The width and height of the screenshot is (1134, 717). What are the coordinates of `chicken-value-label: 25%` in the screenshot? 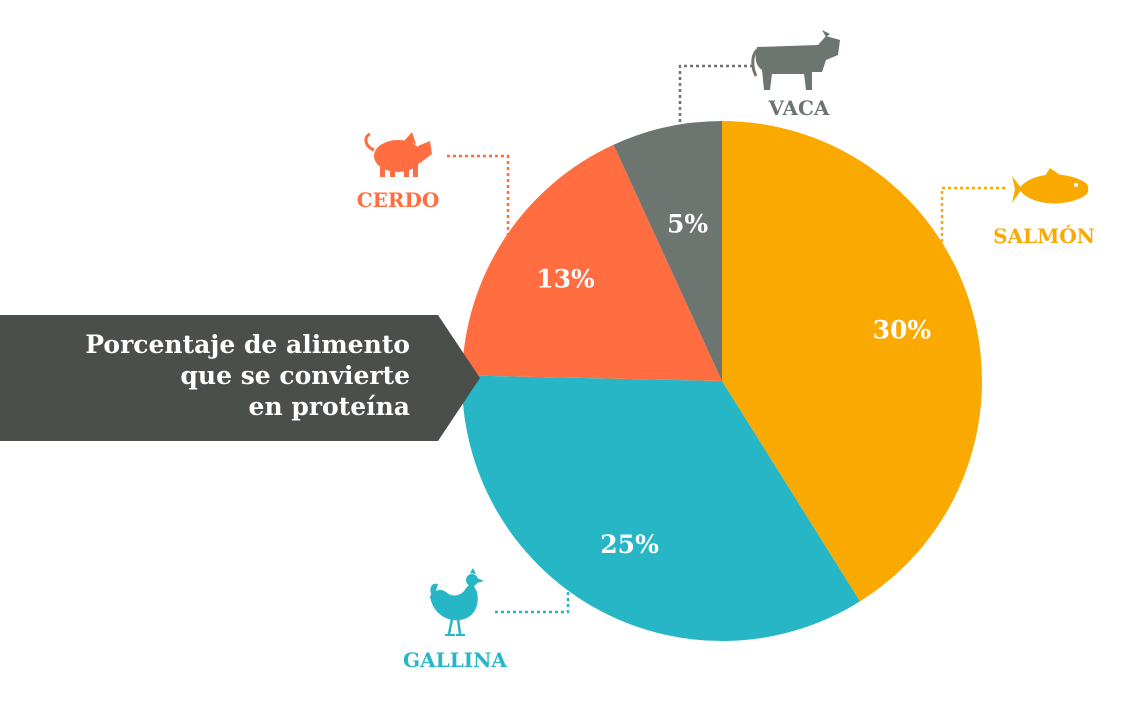 It's located at (629, 544).